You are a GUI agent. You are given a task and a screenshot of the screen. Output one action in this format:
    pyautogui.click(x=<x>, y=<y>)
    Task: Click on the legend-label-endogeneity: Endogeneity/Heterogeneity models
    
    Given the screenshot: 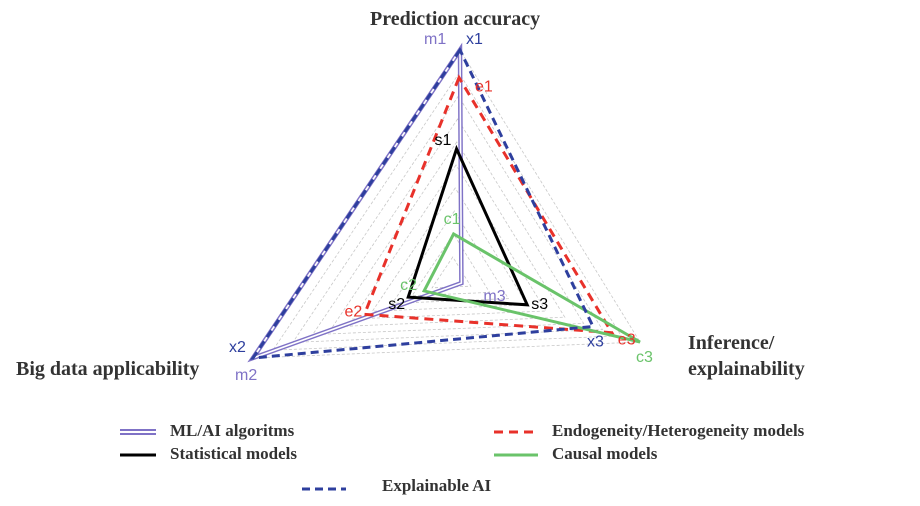 What is the action you would take?
    pyautogui.click(x=678, y=430)
    